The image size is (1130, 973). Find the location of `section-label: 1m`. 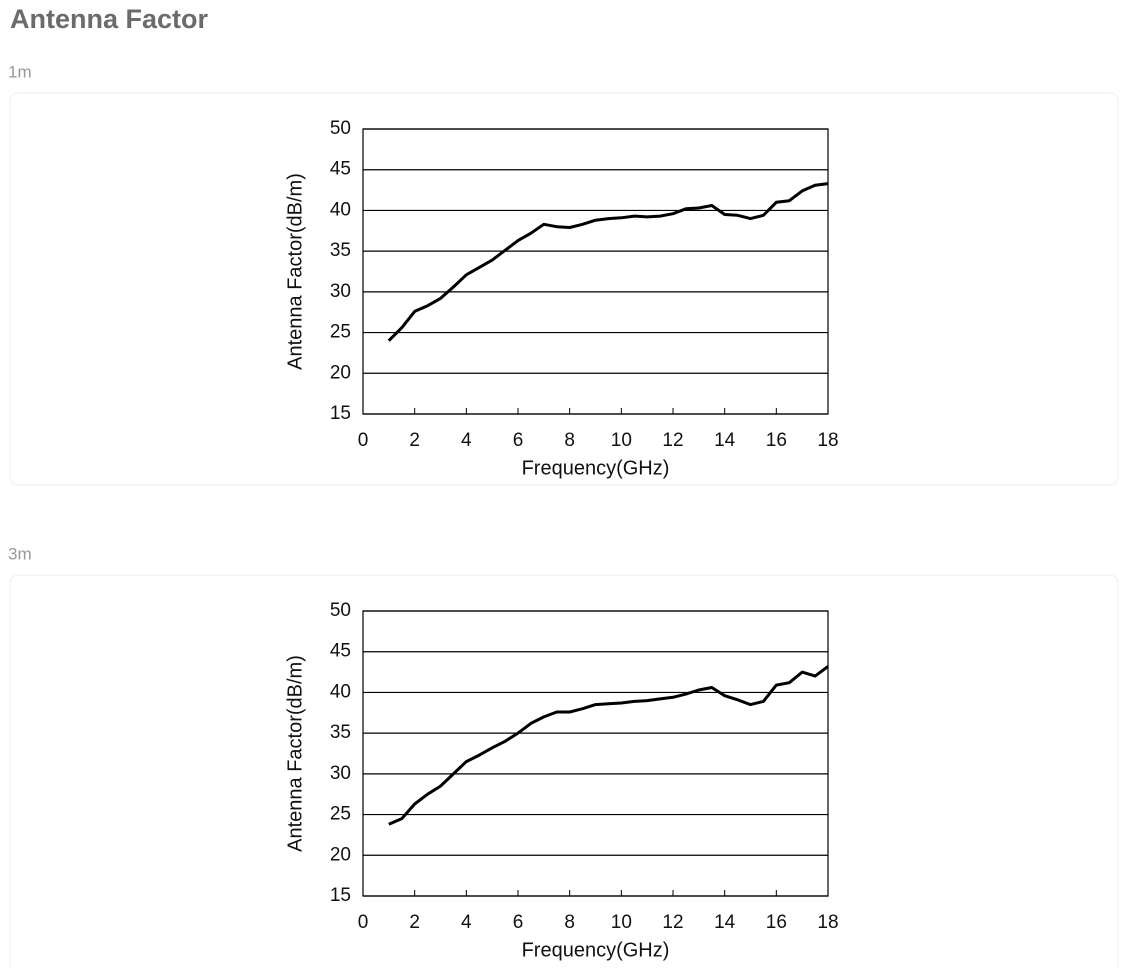

section-label: 1m is located at coordinates (20, 71).